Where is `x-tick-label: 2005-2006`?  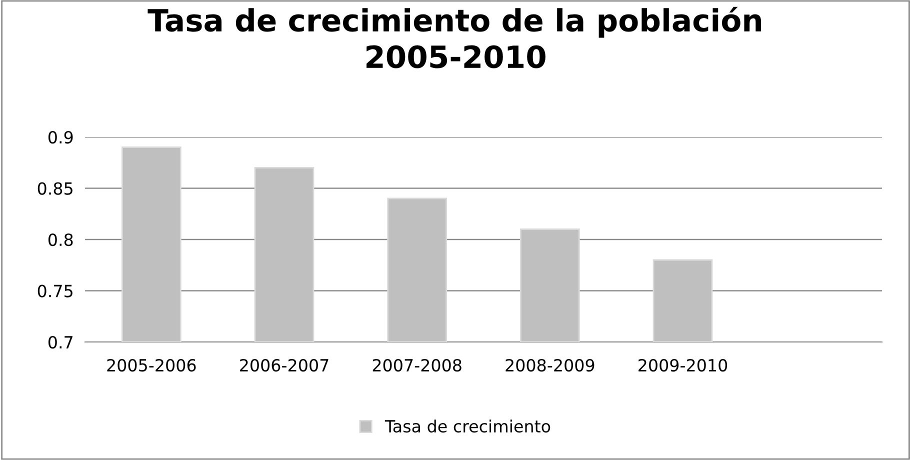
x-tick-label: 2005-2006 is located at coordinates (151, 365).